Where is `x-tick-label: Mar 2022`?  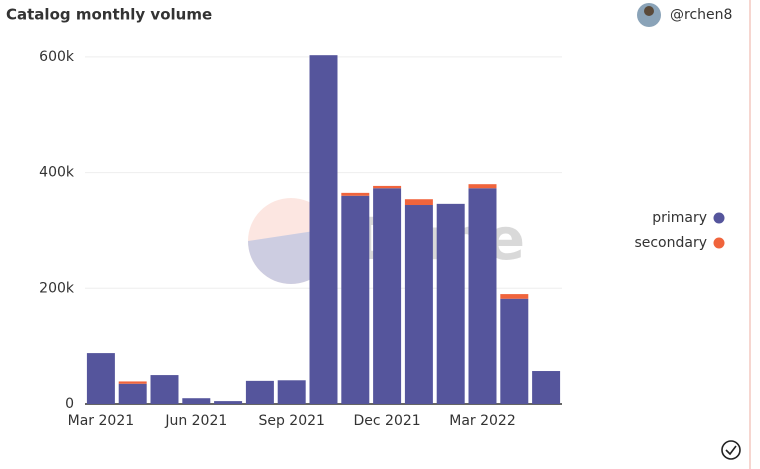
x-tick-label: Mar 2022 is located at coordinates (482, 421).